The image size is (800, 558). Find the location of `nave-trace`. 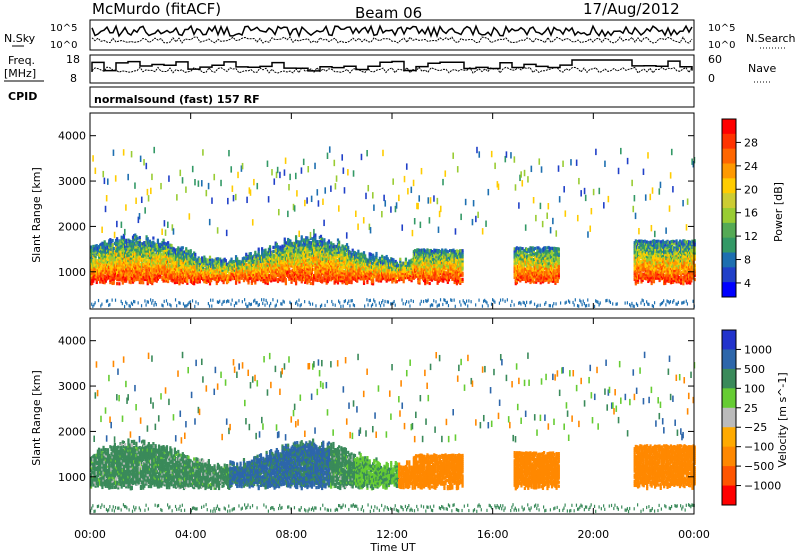

nave-trace is located at coordinates (392, 70).